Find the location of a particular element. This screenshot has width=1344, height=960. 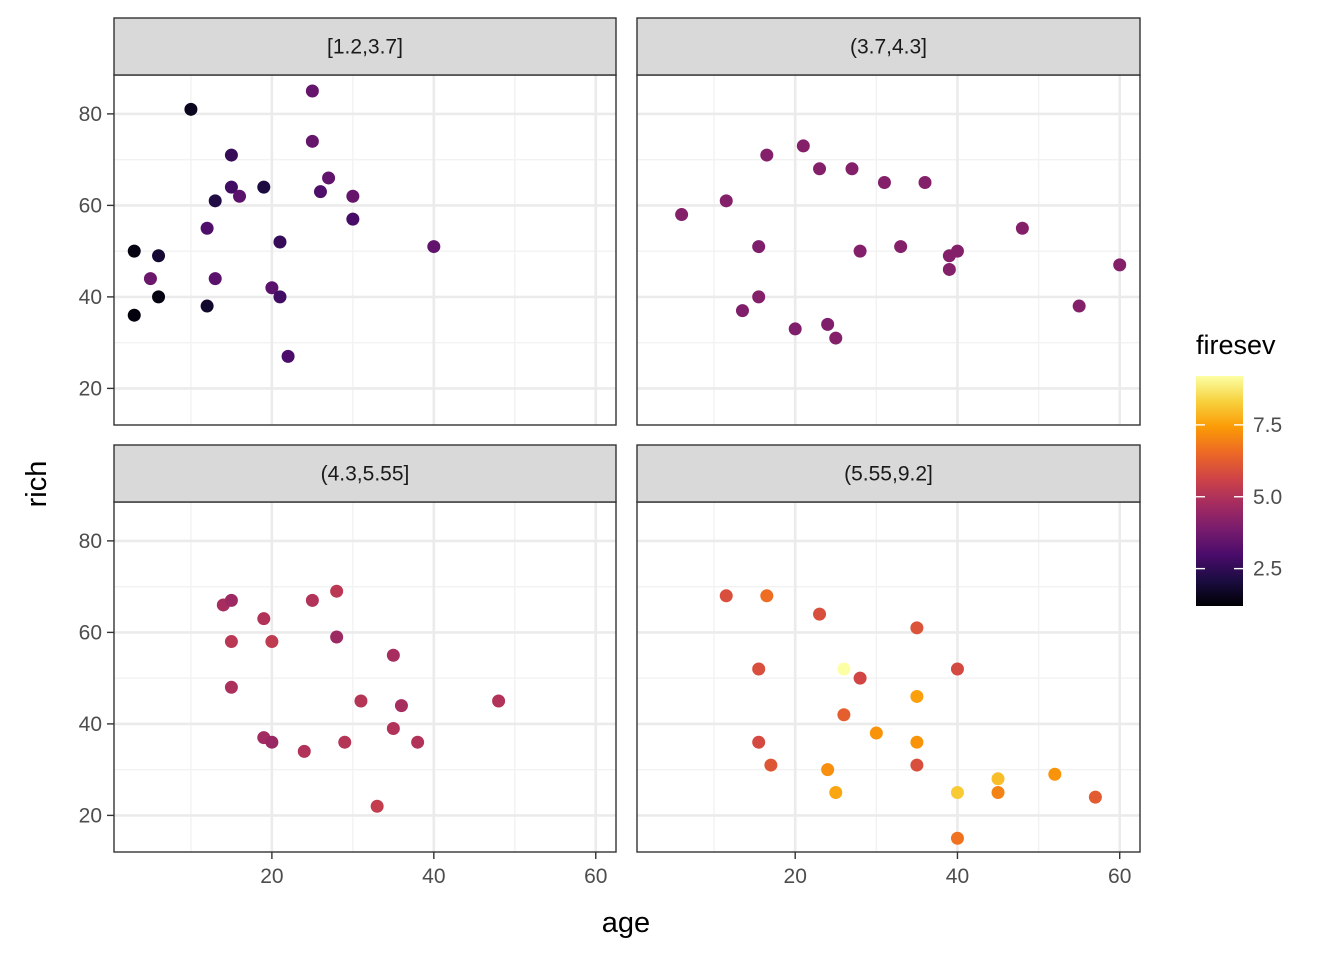

strip-label: [1.2,3.7] is located at coordinates (365, 47).